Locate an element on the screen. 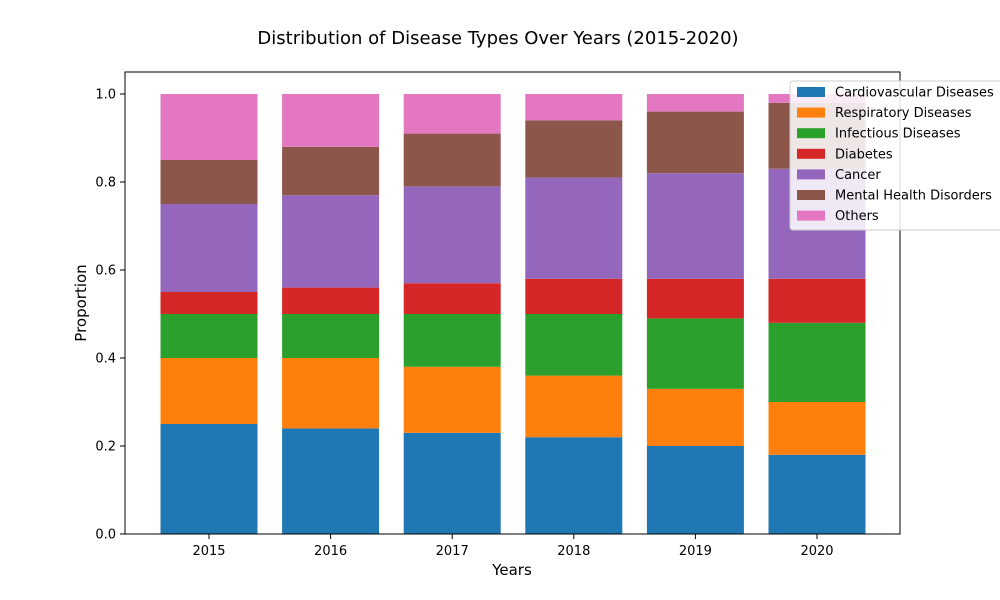  y-tick-label: 1.0 is located at coordinates (105, 95).